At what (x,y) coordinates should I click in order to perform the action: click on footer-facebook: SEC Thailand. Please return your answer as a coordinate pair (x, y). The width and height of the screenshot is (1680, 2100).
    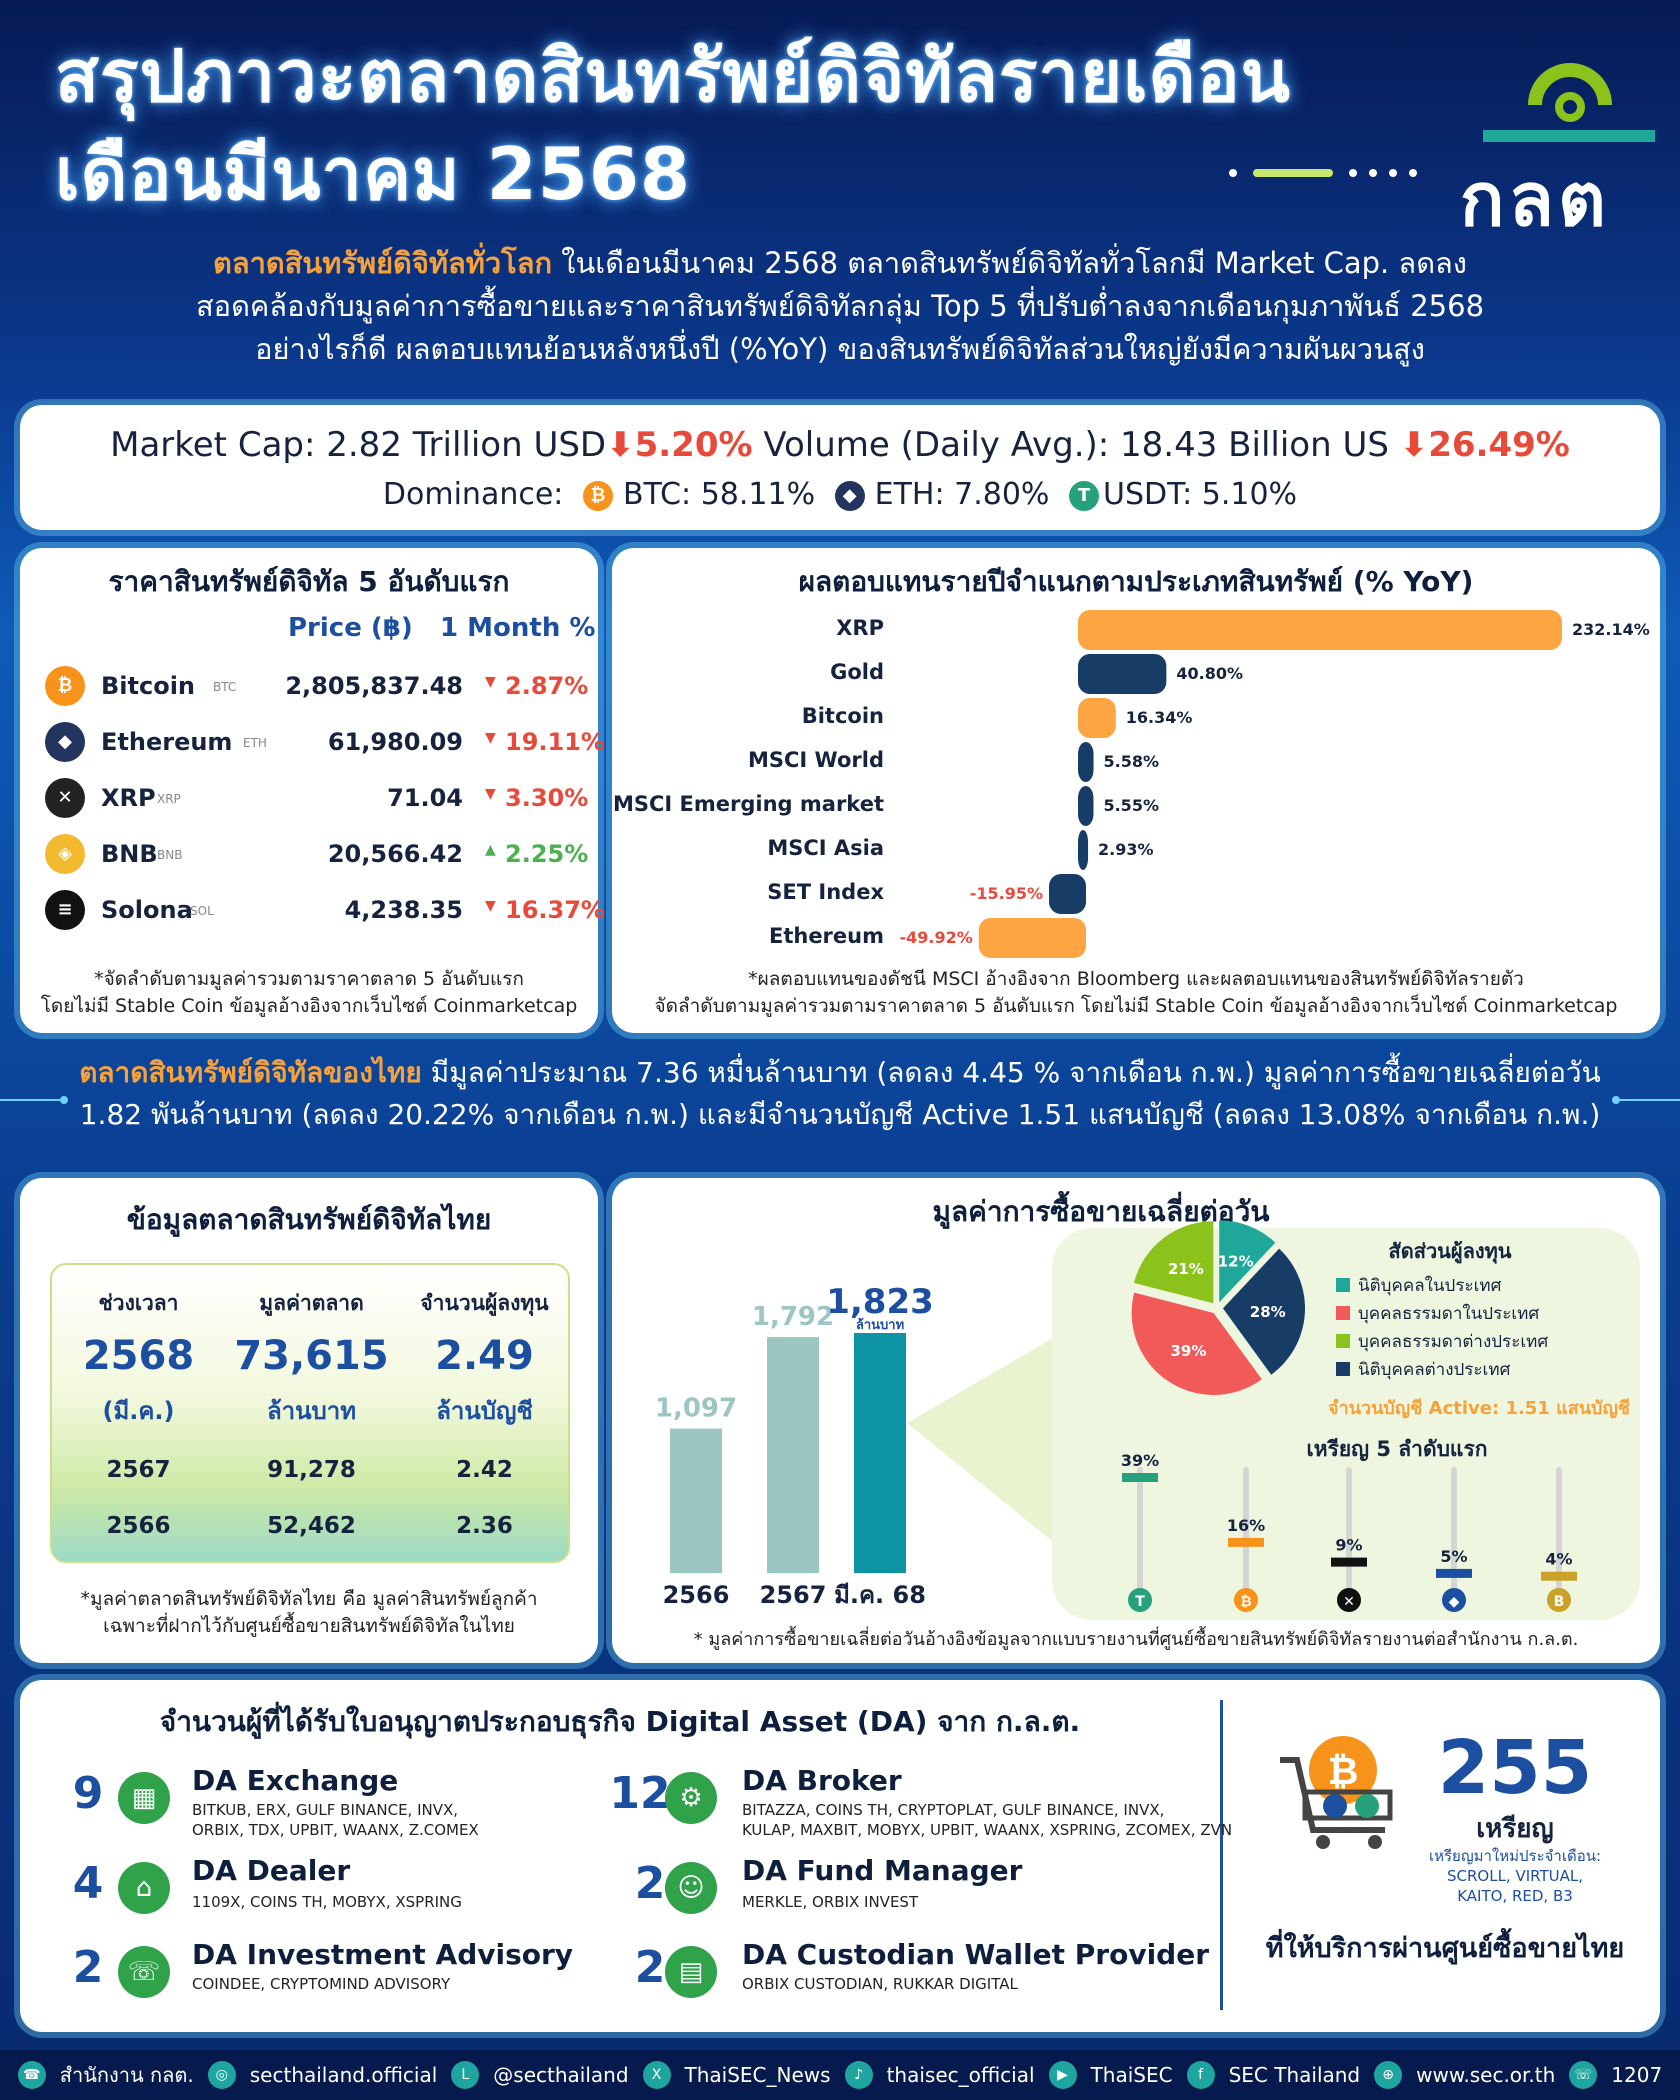
    Looking at the image, I should click on (1294, 2075).